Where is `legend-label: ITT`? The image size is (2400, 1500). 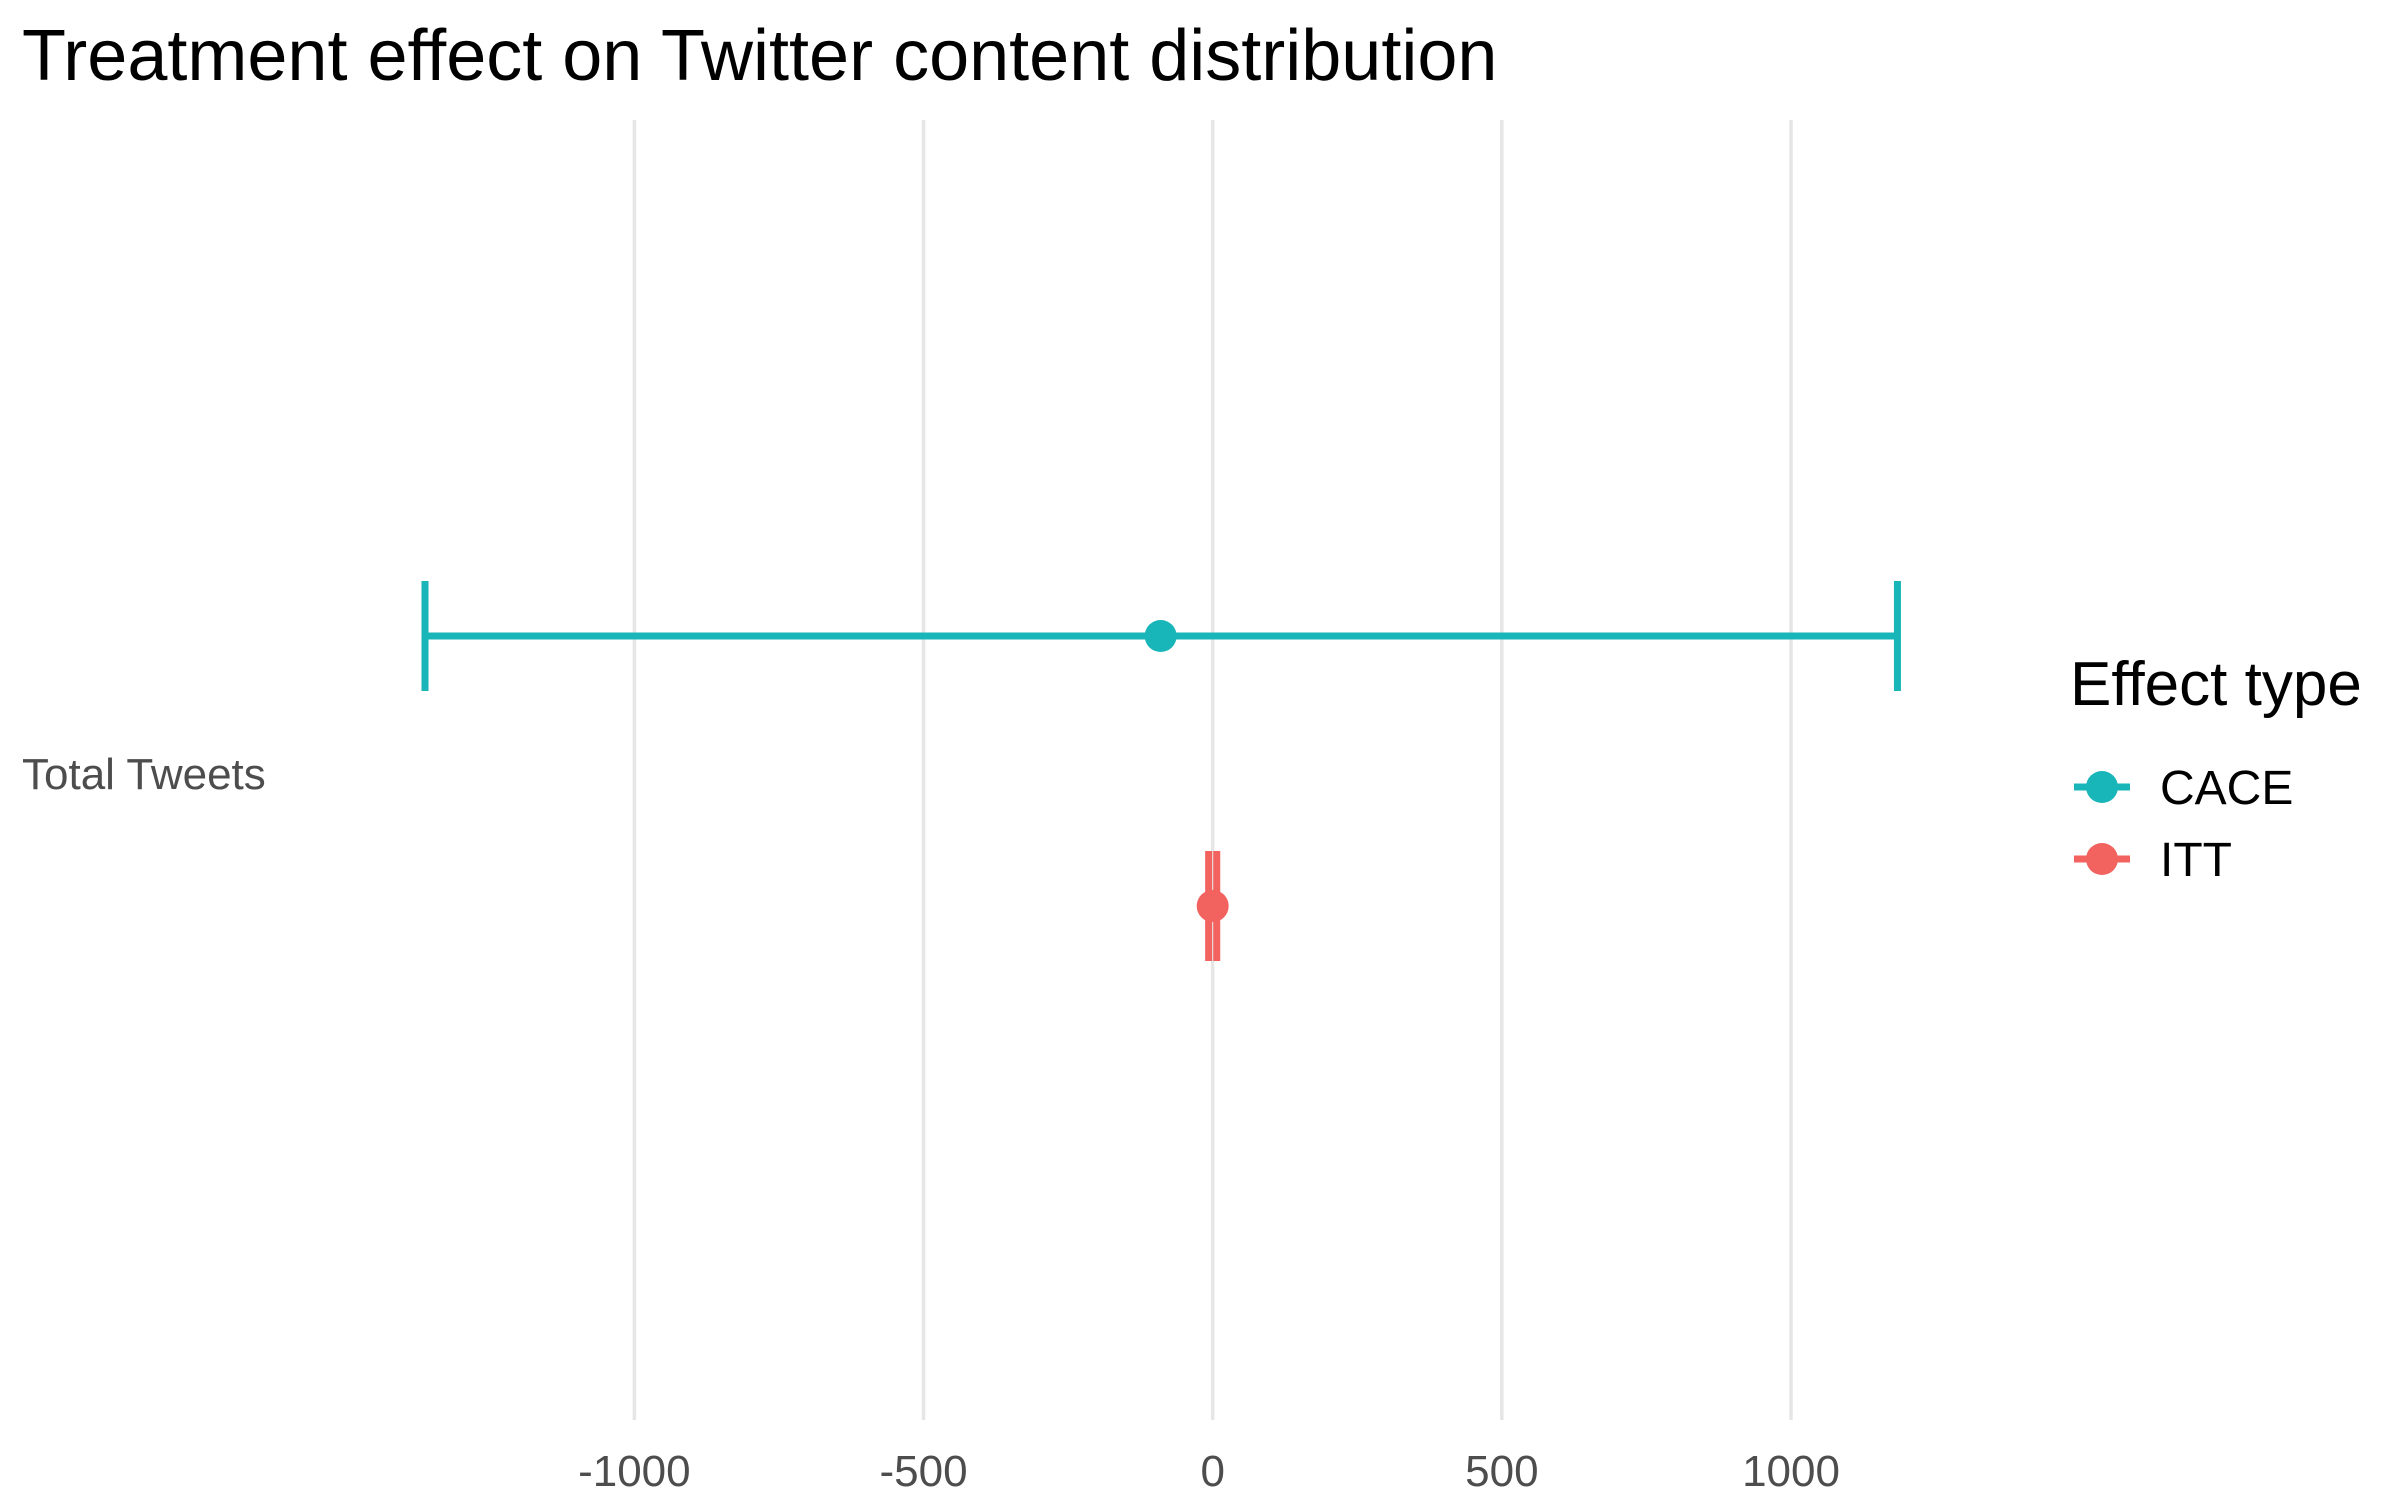 legend-label: ITT is located at coordinates (2196, 860).